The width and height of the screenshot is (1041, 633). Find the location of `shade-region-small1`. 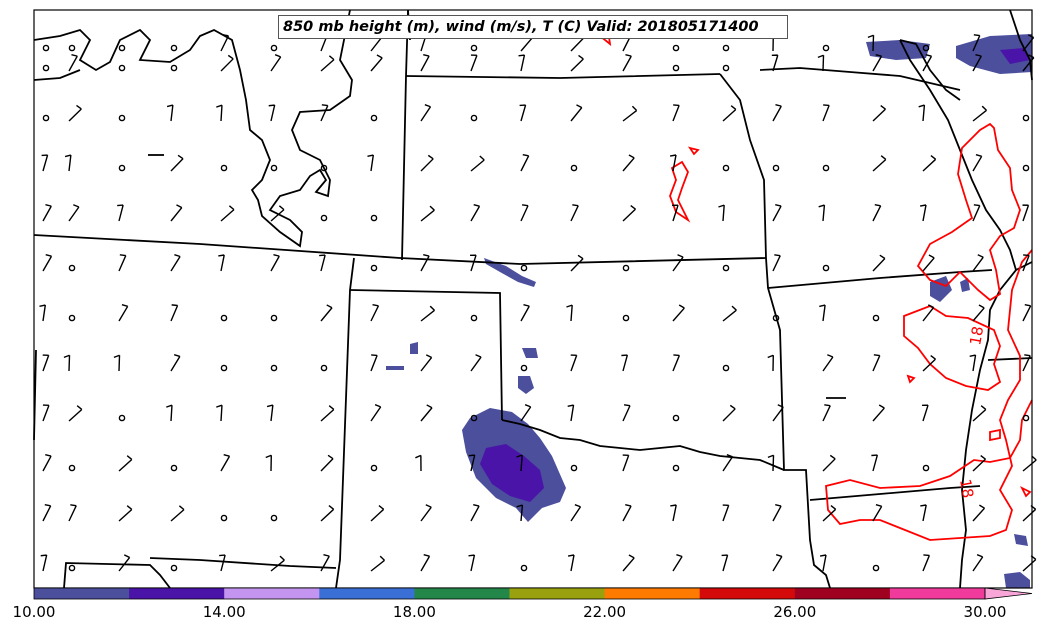

shade-region-small1 is located at coordinates (526, 385).